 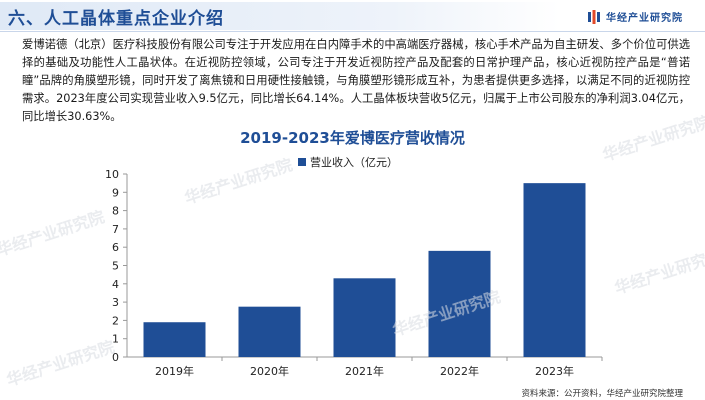 What do you see at coordinates (269, 371) in the screenshot?
I see `x-tick-label: 2020年` at bounding box center [269, 371].